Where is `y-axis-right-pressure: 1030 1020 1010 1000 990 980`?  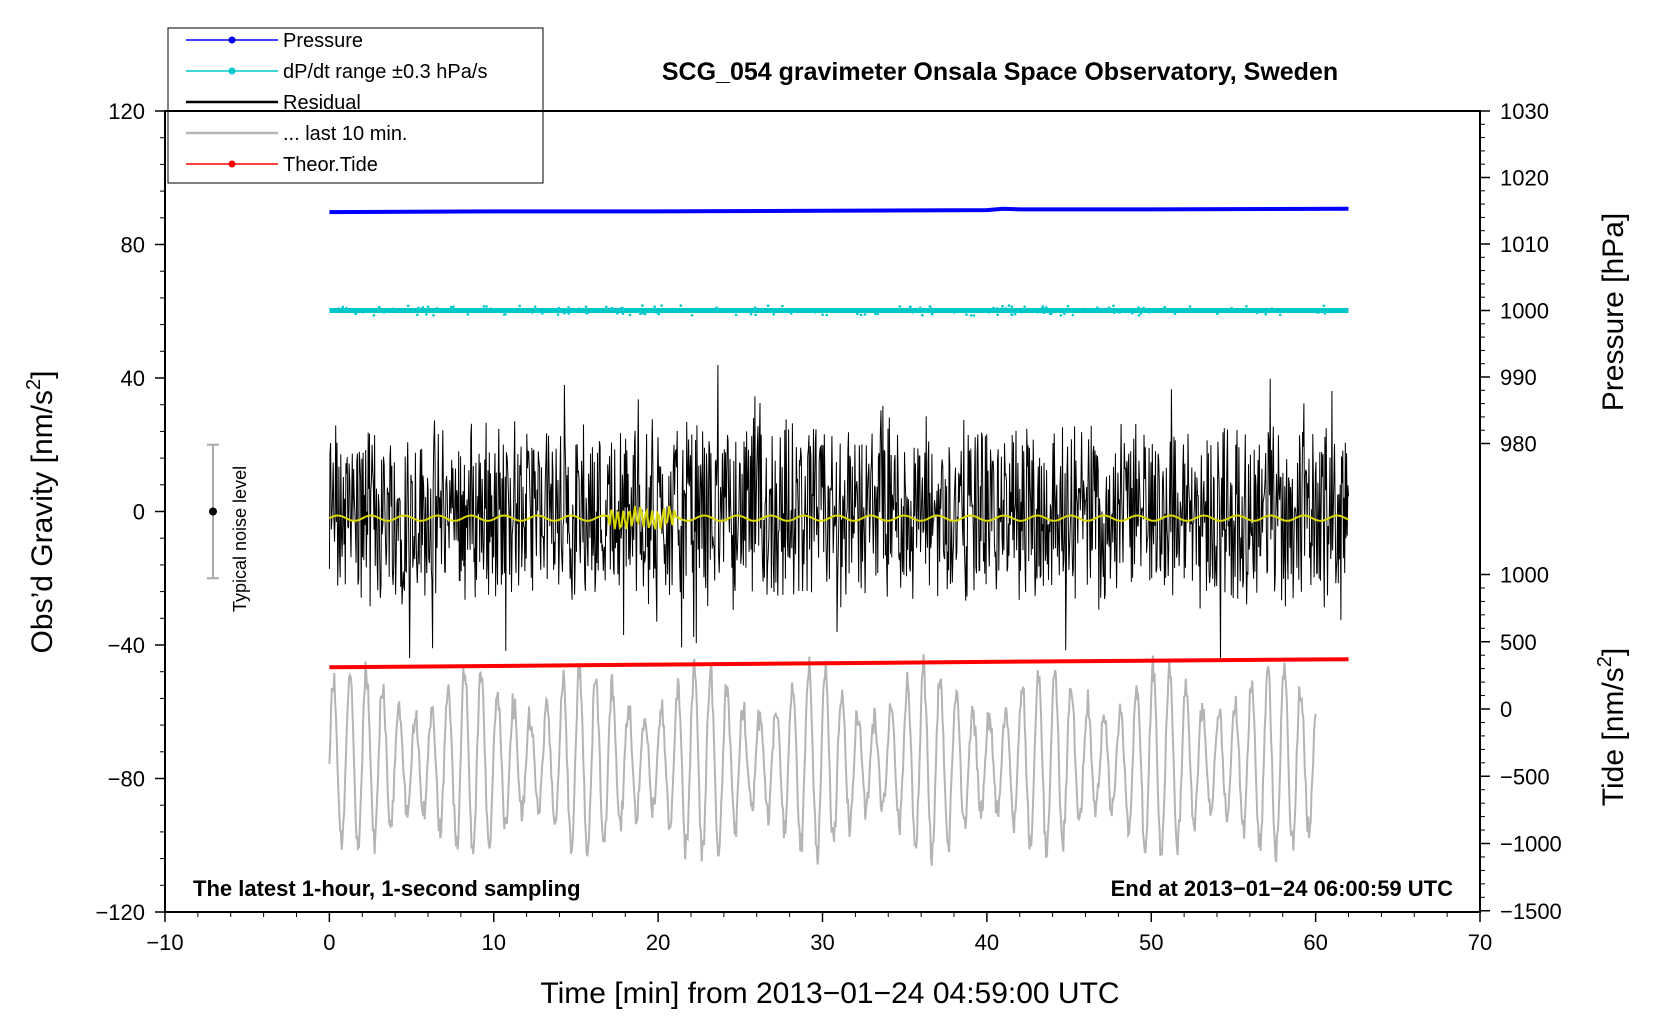 y-axis-right-pressure: 1030 1020 1010 1000 990 980 is located at coordinates (1514, 278).